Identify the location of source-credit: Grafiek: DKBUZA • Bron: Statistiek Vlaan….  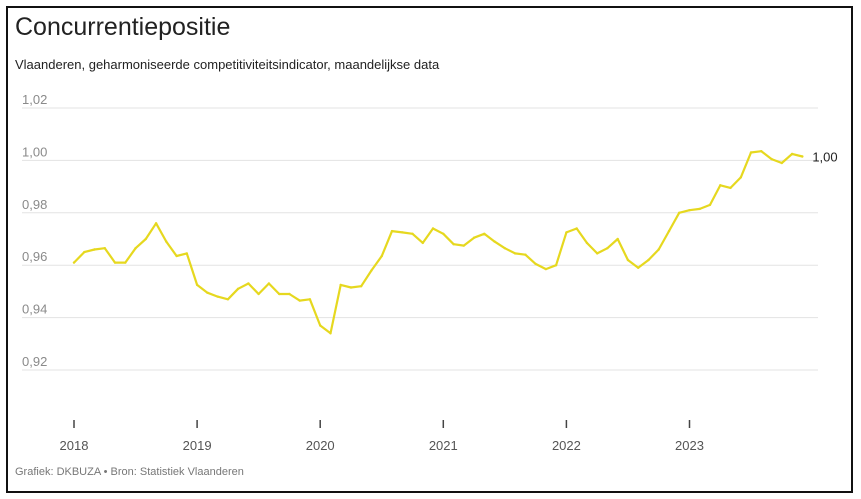
(129, 472).